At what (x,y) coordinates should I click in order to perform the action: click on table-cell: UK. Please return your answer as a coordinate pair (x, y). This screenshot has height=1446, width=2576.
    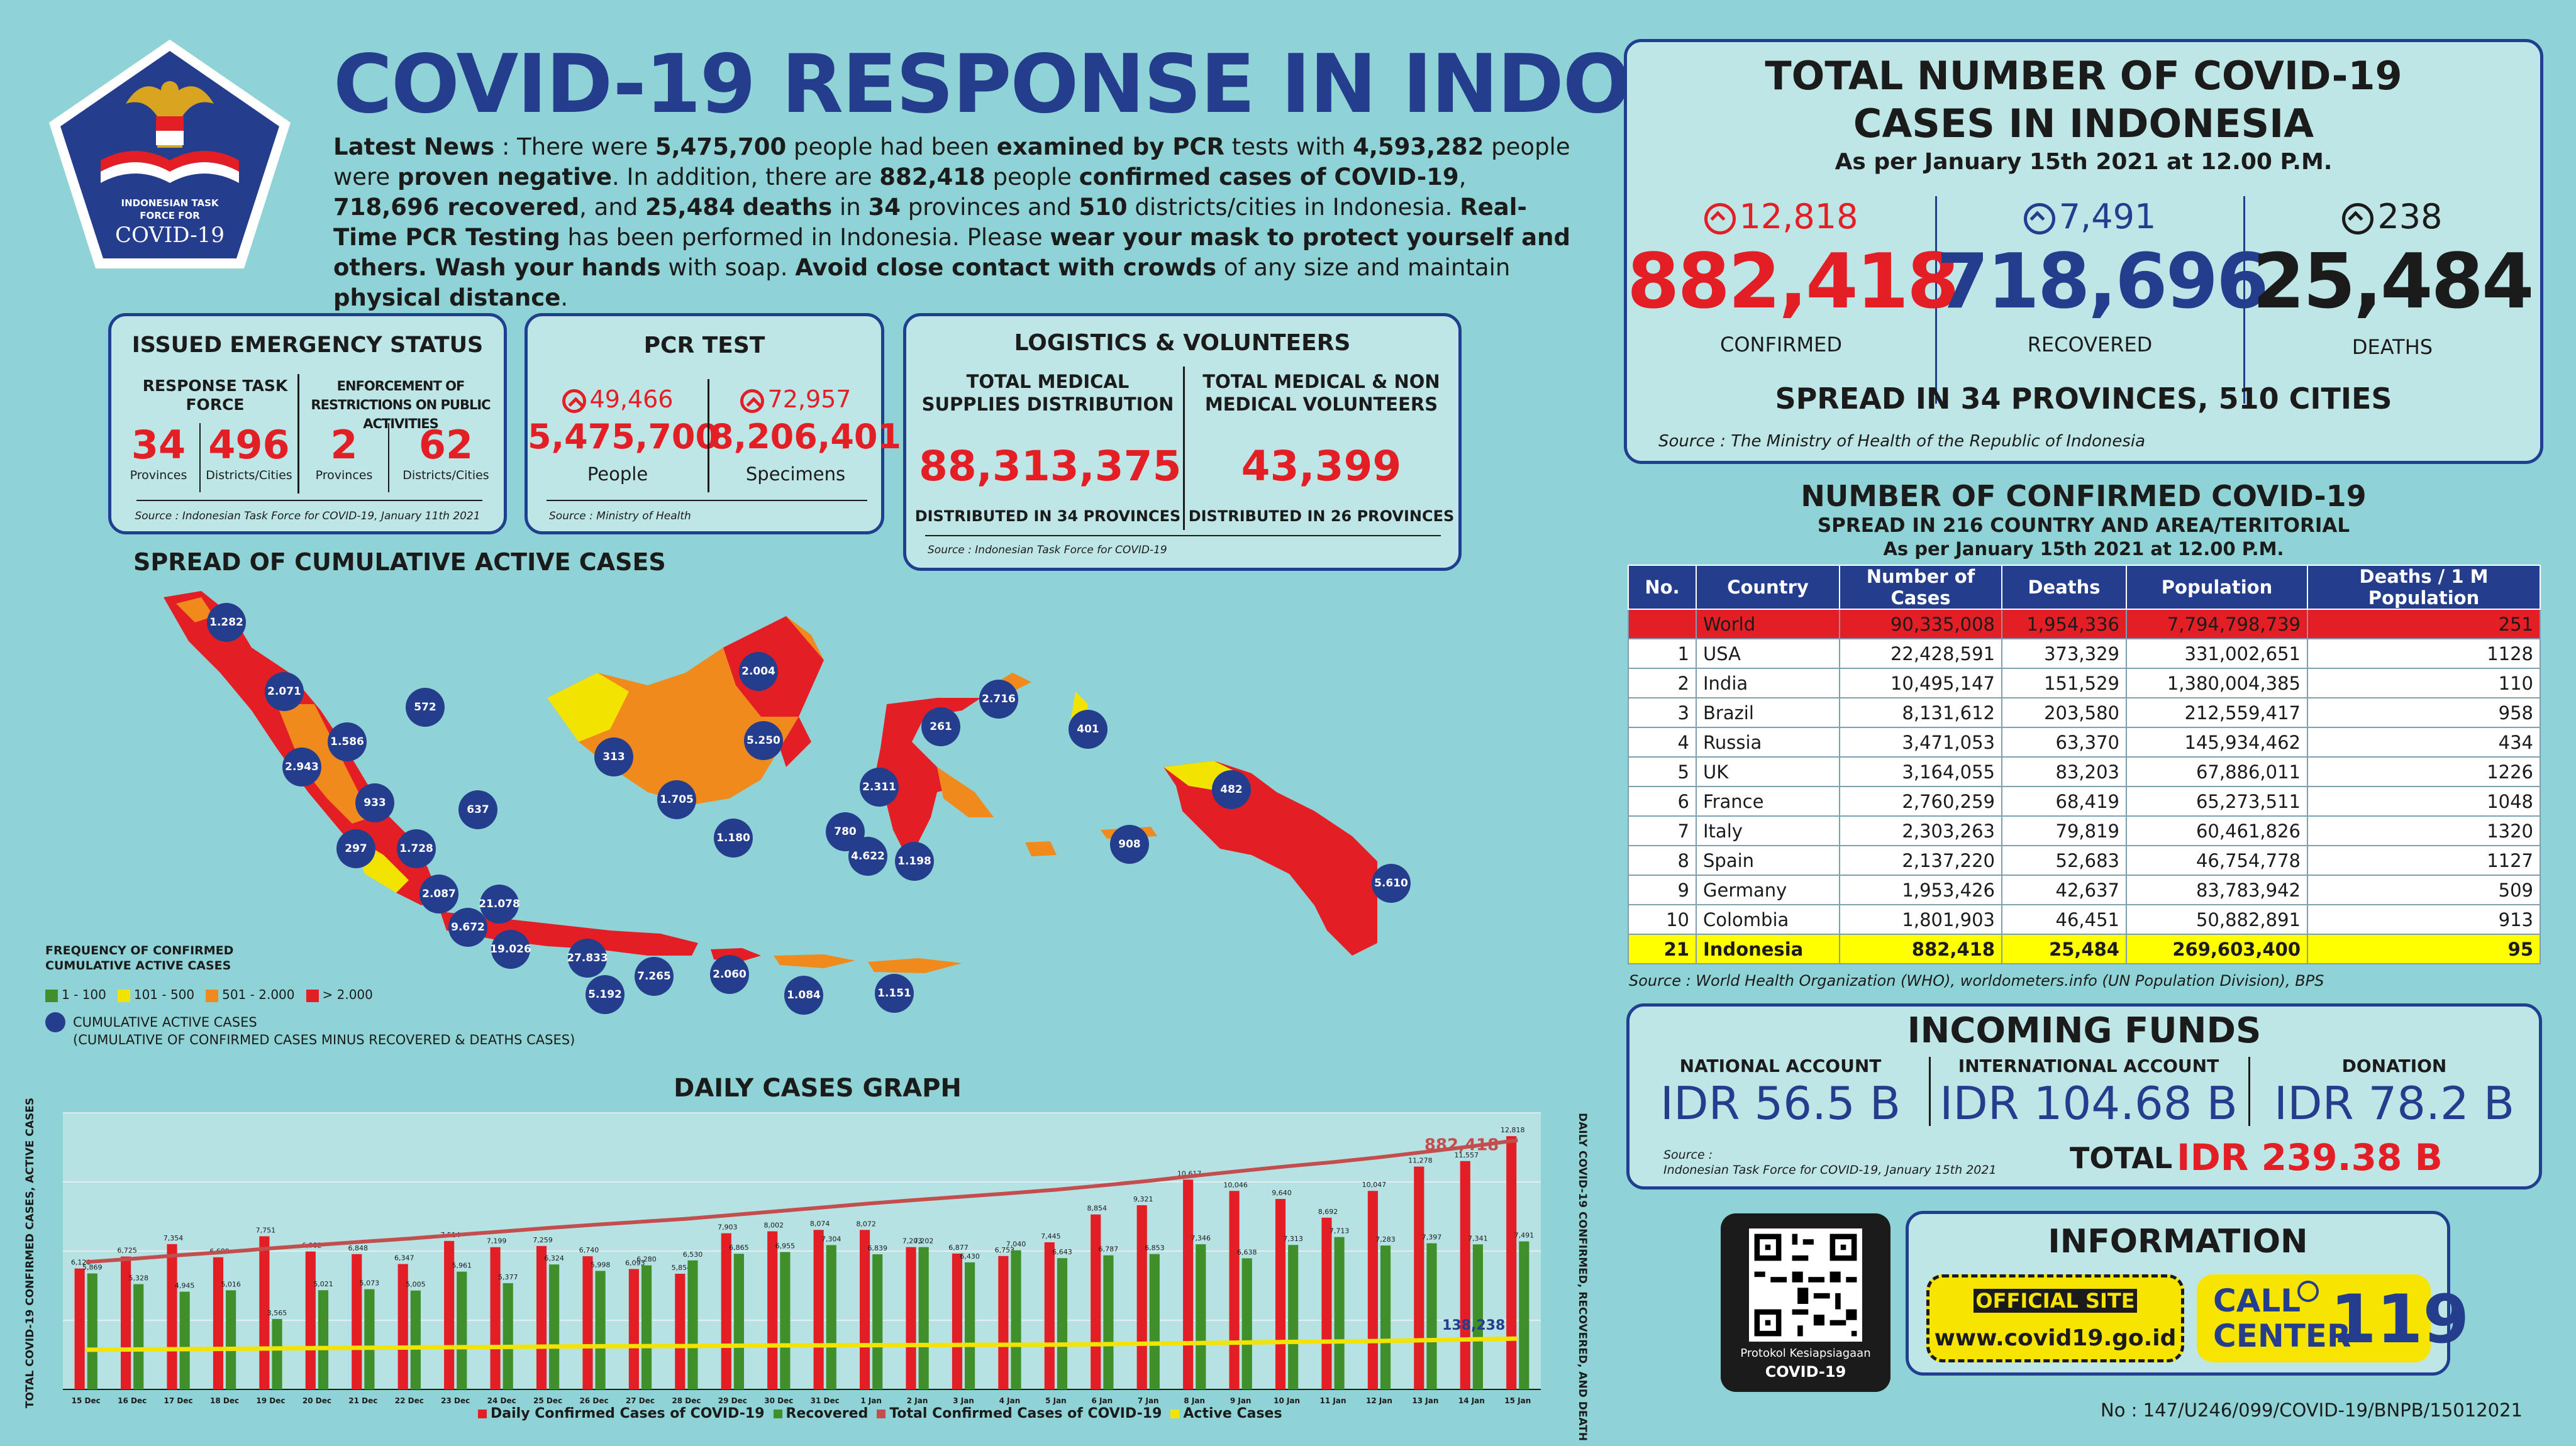
    Looking at the image, I should click on (1768, 771).